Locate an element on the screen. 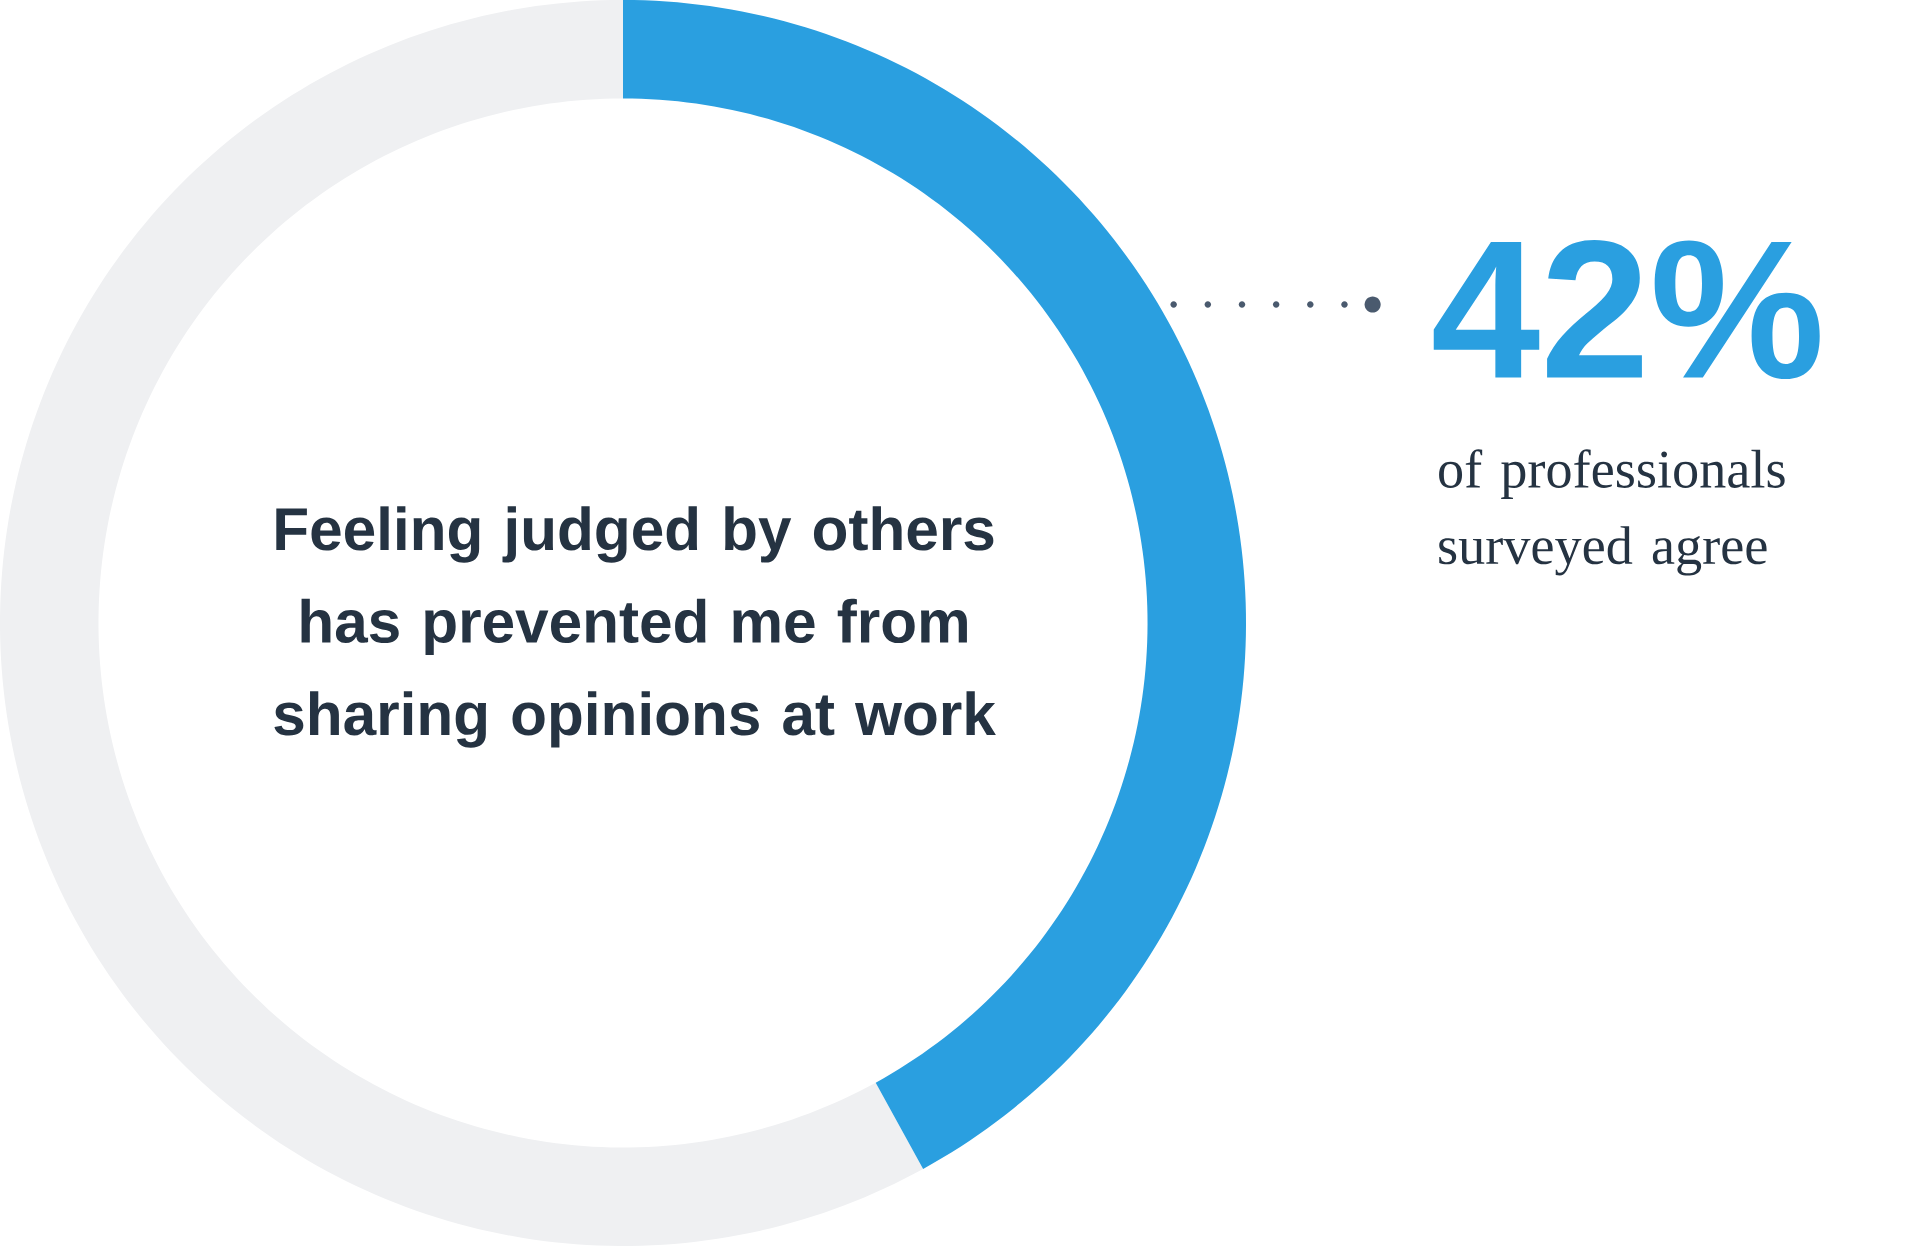 This screenshot has width=1926, height=1246. data-label: 42% is located at coordinates (1626, 309).